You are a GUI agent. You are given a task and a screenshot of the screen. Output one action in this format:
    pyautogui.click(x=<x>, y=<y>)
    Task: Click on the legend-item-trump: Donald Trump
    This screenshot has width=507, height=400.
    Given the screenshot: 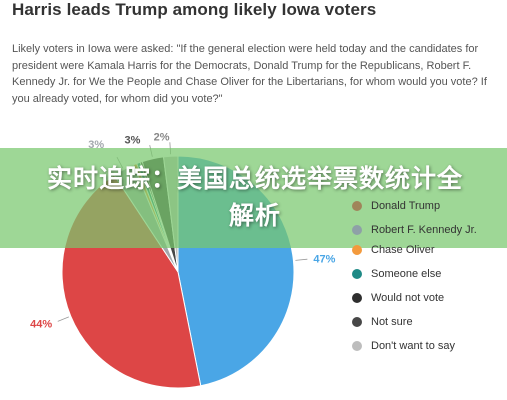 What is the action you would take?
    pyautogui.click(x=427, y=206)
    